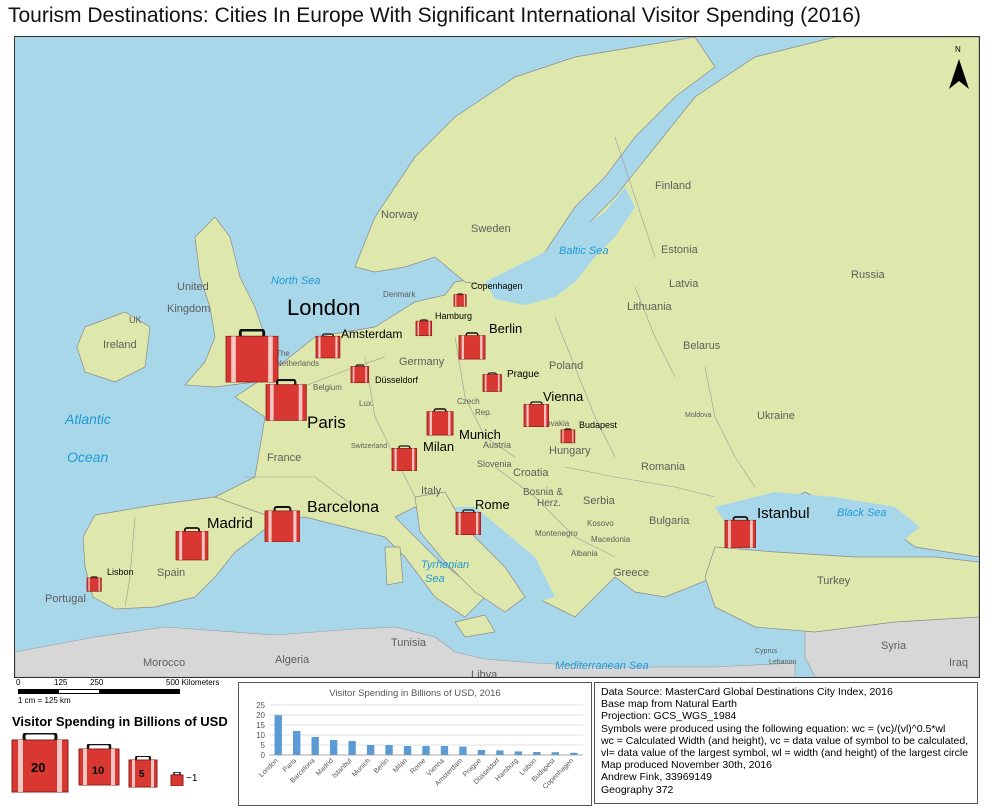 The image size is (1006, 808). I want to click on chart-xtick-label: Paris, so click(290, 765).